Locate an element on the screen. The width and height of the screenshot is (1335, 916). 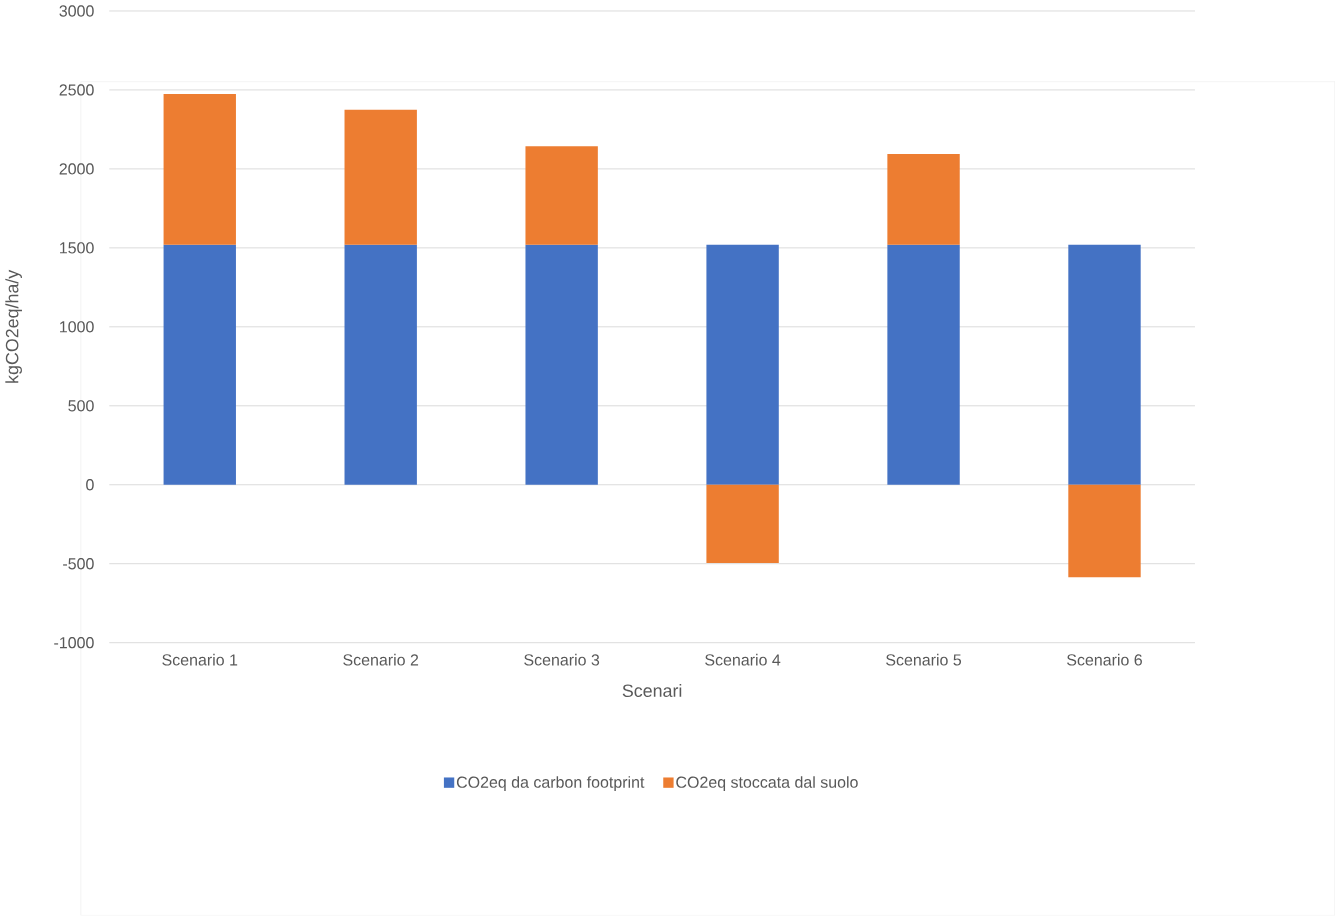
x-tick-label: Scenario 2 is located at coordinates (381, 660).